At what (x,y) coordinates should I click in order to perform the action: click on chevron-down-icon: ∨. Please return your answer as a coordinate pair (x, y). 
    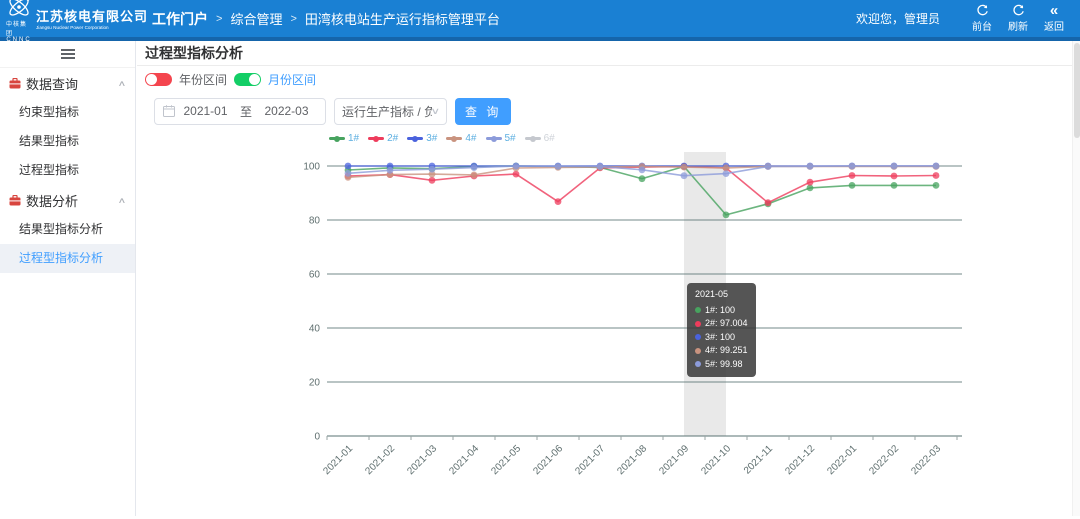
    Looking at the image, I should click on (436, 111).